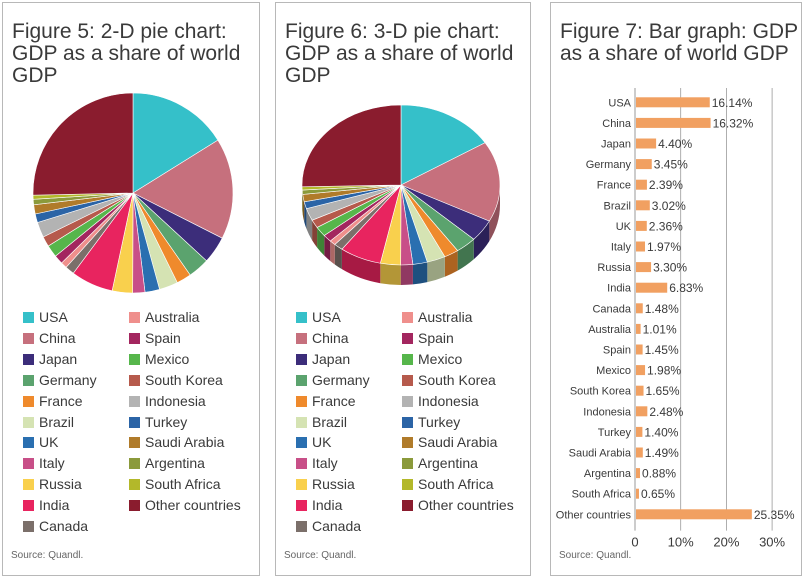 Image resolution: width=804 pixels, height=586 pixels. What do you see at coordinates (49, 442) in the screenshot?
I see `legend-label: UK` at bounding box center [49, 442].